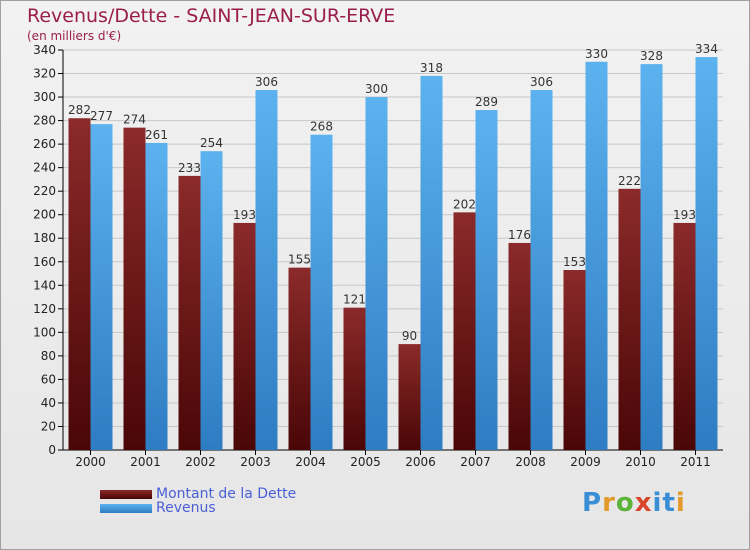 The image size is (750, 550). Describe the element at coordinates (126, 494) in the screenshot. I see `legend-swatch-debt` at that location.